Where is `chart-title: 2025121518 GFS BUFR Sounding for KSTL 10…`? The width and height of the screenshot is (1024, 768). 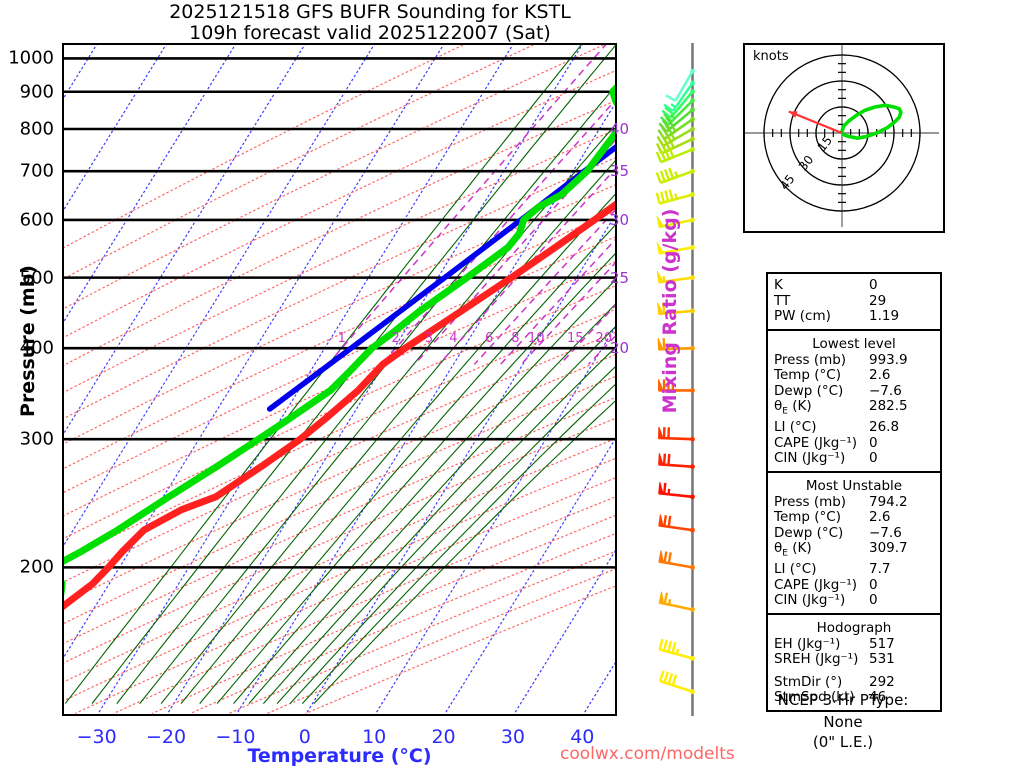
chart-title: 2025121518 GFS BUFR Sounding for KSTL 10… is located at coordinates (370, 23).